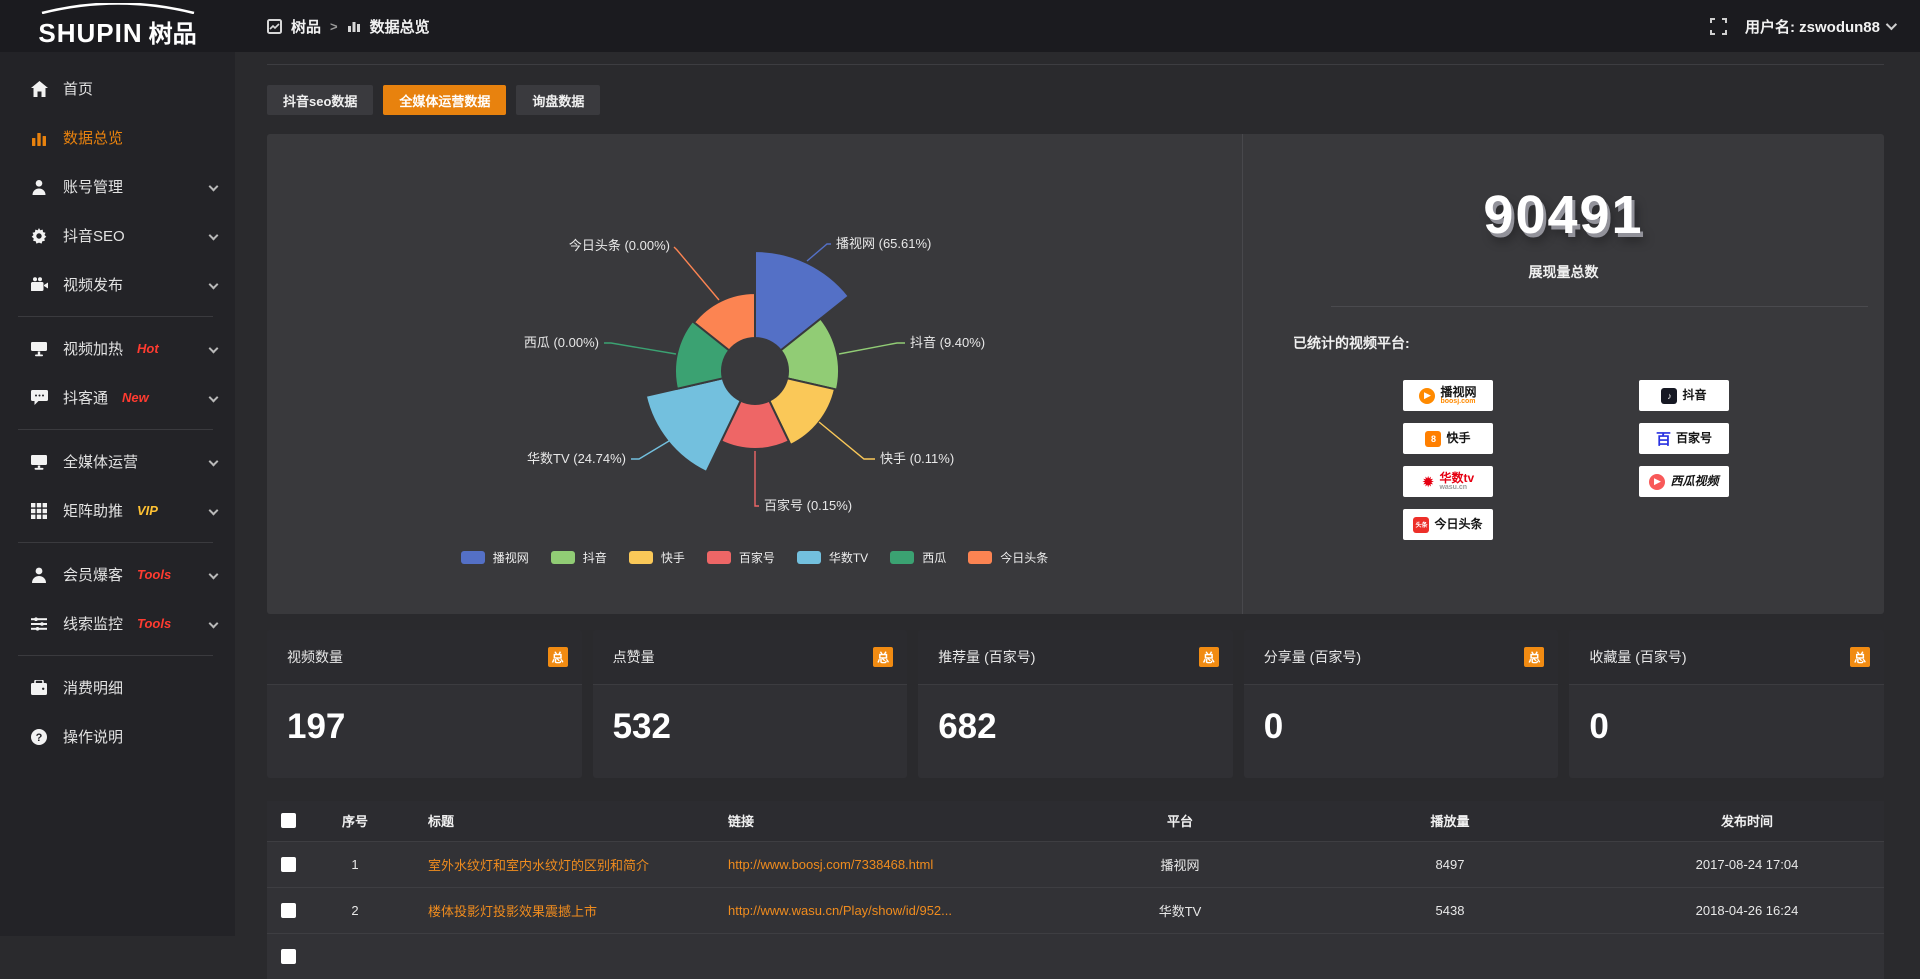  Describe the element at coordinates (986, 657) in the screenshot. I see `stat-card-title: 推荐量 (百家号)` at that location.